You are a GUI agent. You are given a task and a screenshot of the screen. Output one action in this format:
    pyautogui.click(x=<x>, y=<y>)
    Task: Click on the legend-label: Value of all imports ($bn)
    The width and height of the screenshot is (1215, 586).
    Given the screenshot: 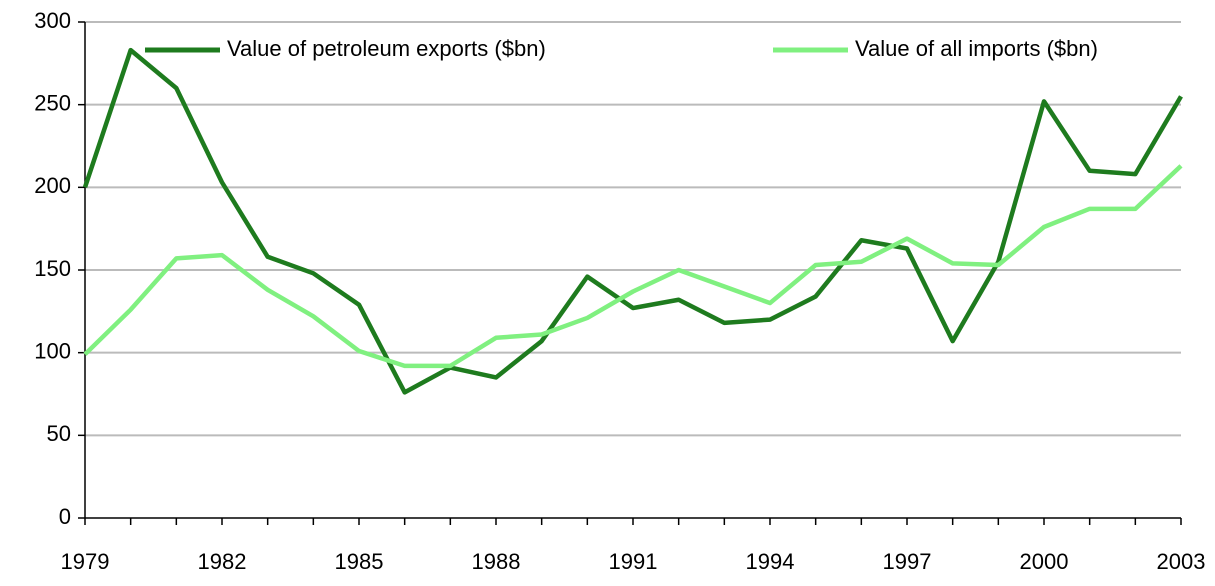 What is the action you would take?
    pyautogui.click(x=976, y=48)
    